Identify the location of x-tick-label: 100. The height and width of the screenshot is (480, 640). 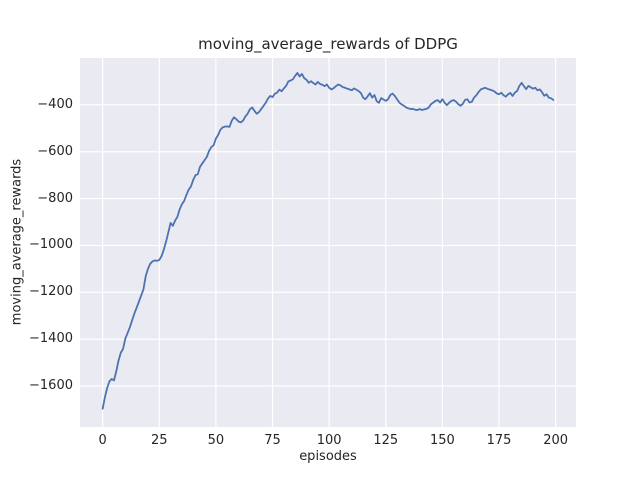
(329, 440).